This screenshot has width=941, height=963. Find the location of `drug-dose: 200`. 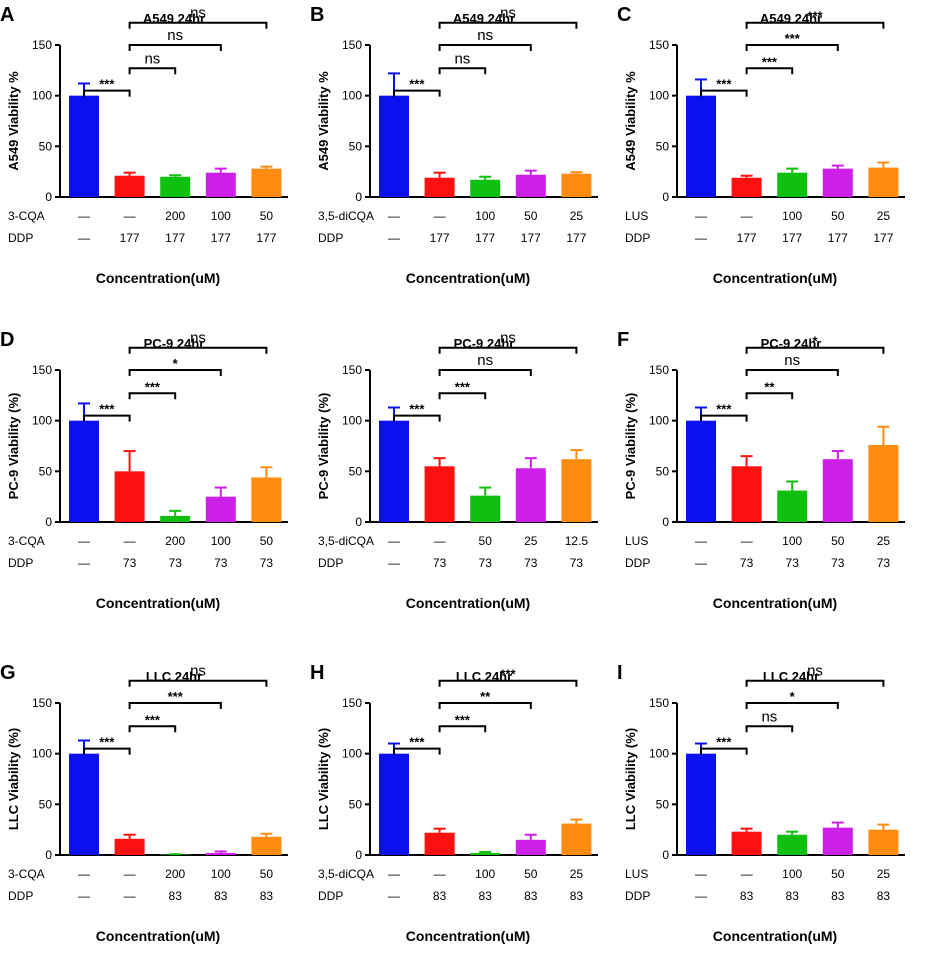

drug-dose: 200 is located at coordinates (175, 216).